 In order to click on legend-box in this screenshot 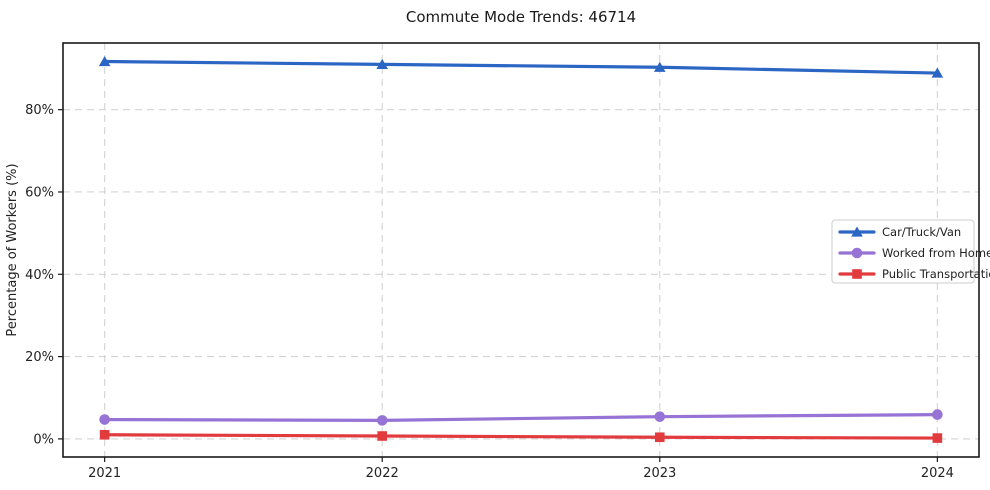, I will do `click(903, 251)`.